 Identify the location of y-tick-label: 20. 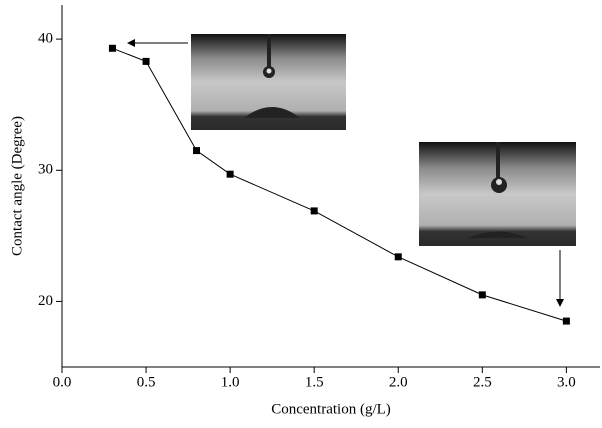
(45, 301).